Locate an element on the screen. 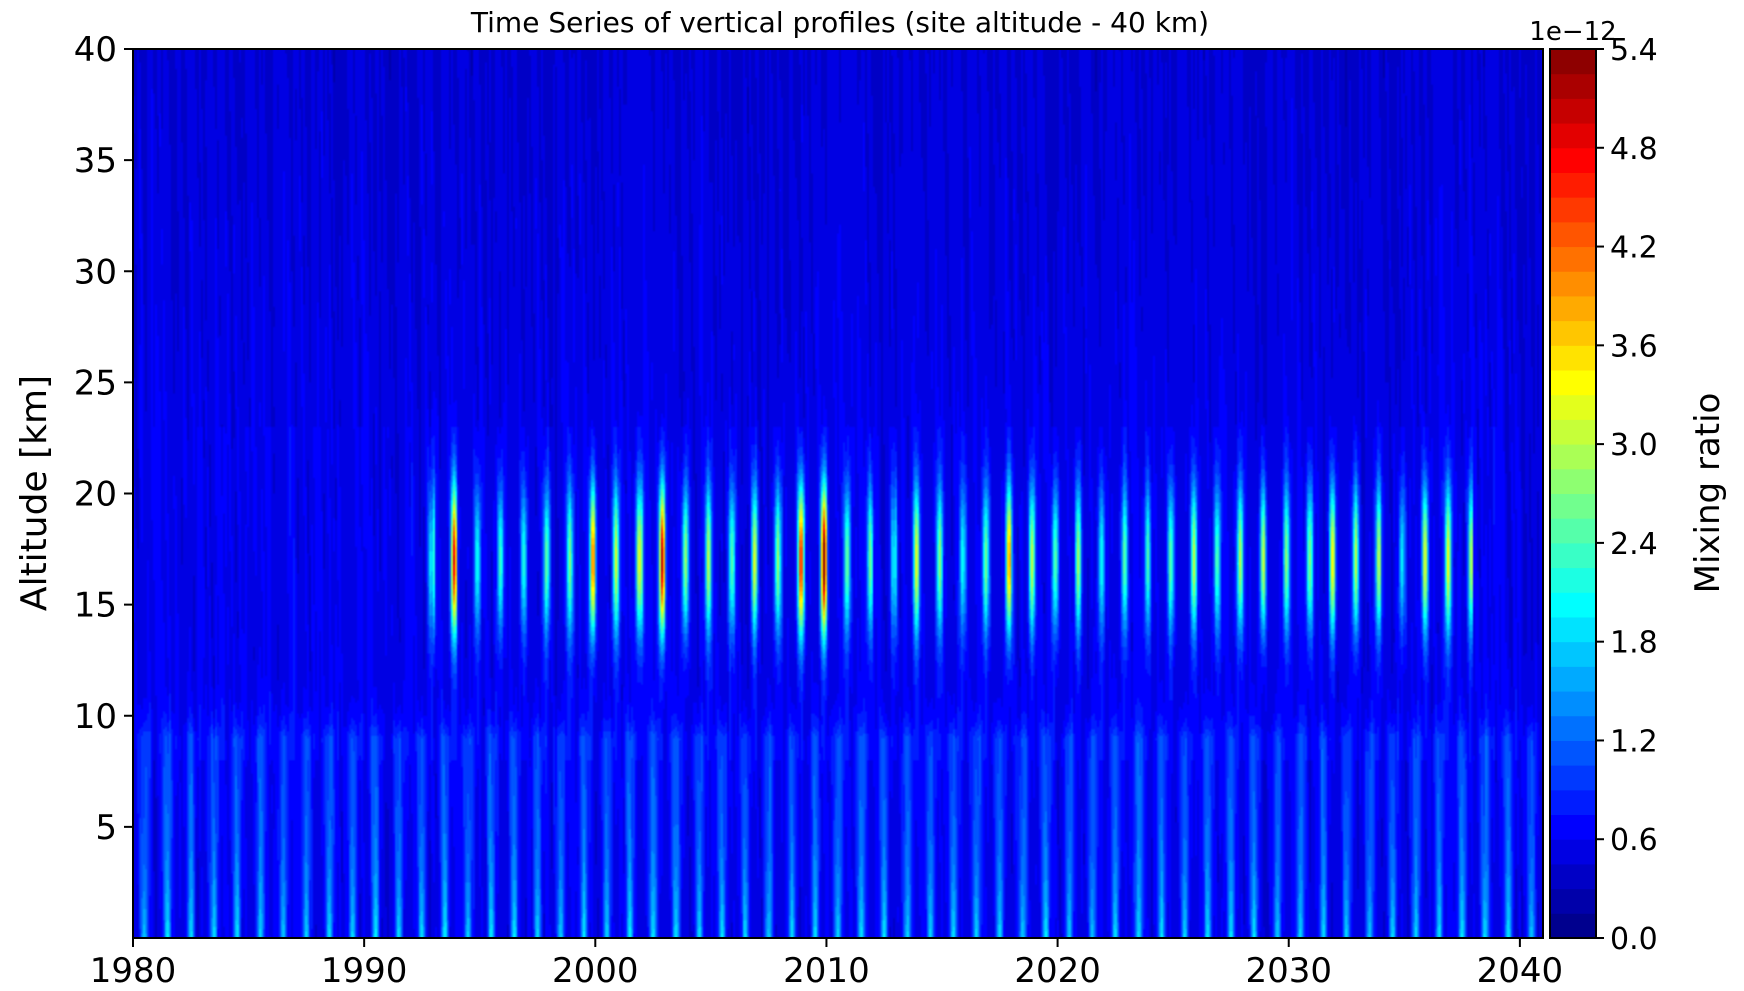 The width and height of the screenshot is (1744, 991). colorbar-tick-label: 3.0 is located at coordinates (1634, 445).